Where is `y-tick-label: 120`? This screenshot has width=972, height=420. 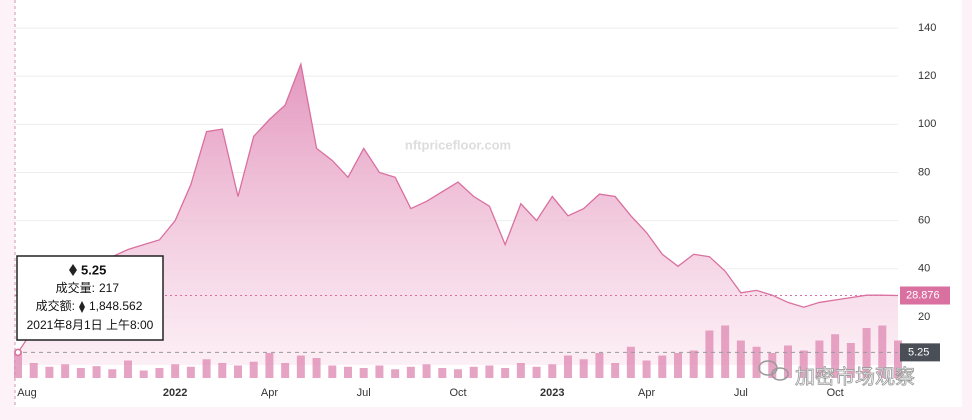 y-tick-label: 120 is located at coordinates (927, 76).